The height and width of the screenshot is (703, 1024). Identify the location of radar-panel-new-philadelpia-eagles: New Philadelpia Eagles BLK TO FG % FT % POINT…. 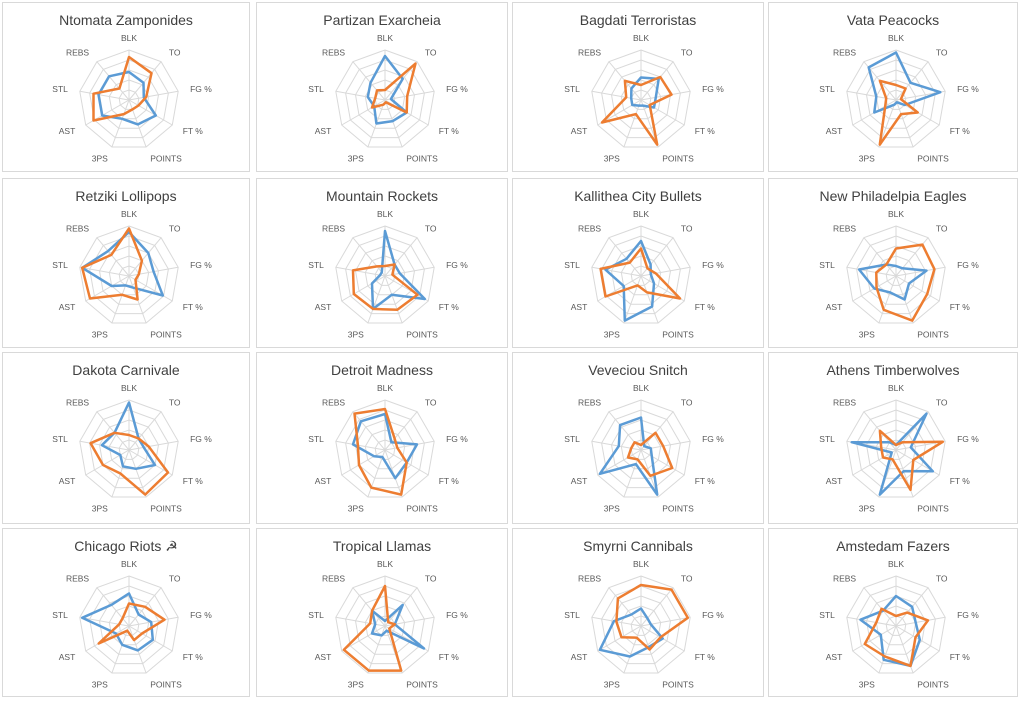
(893, 263).